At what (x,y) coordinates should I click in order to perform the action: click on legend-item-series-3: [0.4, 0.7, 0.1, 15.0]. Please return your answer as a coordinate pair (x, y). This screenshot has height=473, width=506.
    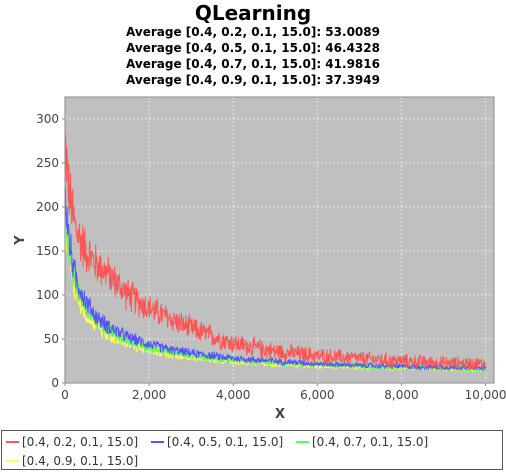
    Looking at the image, I should click on (362, 442).